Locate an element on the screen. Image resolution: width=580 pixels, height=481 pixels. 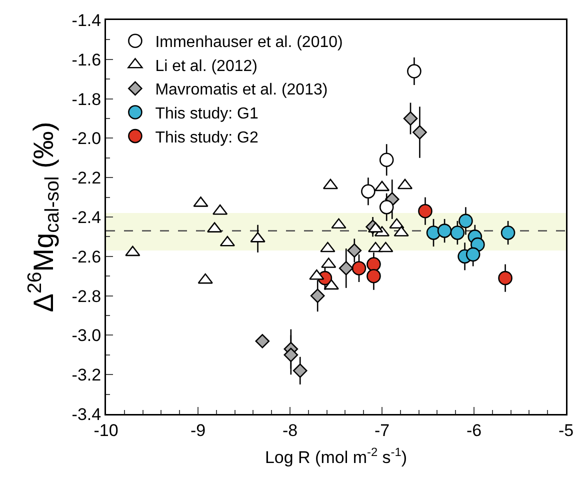
x-tick-label: -5 is located at coordinates (566, 430).